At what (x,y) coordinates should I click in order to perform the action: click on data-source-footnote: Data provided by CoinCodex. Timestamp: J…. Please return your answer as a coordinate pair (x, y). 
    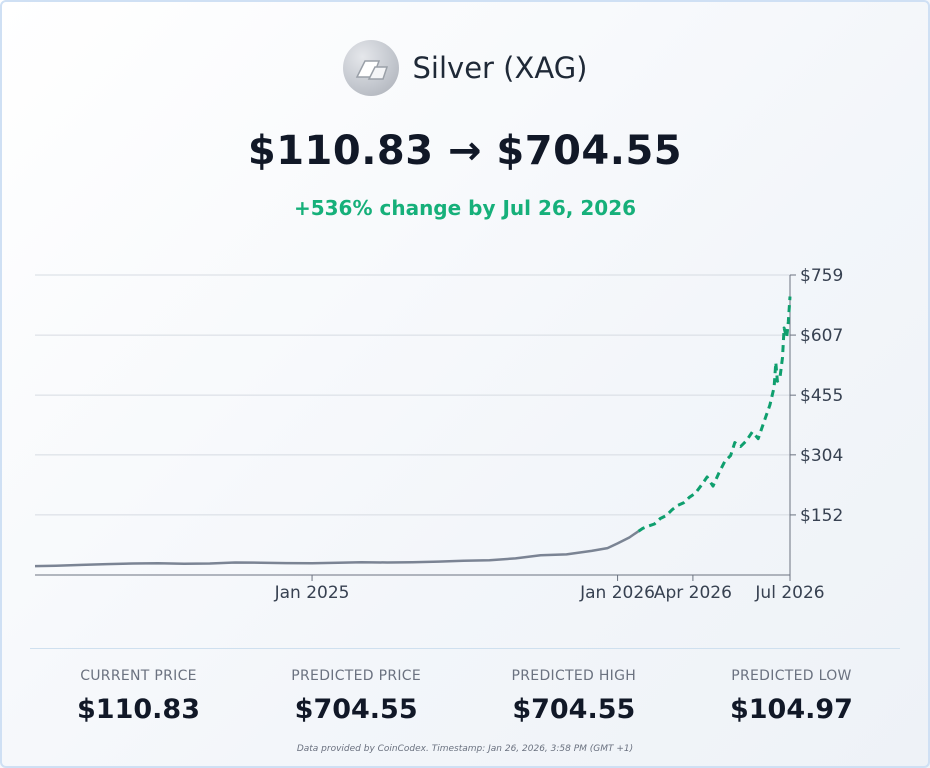
    Looking at the image, I should click on (465, 749).